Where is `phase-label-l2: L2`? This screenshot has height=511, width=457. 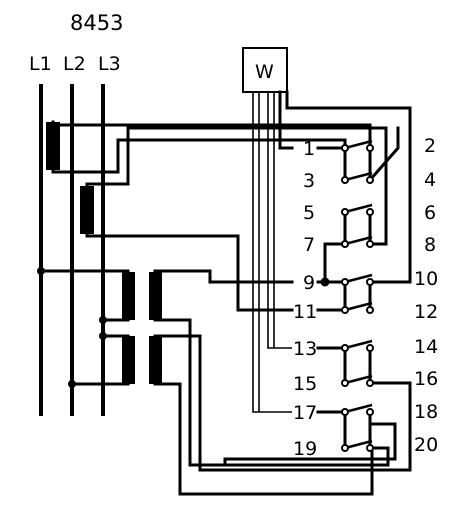 phase-label-l2: L2 is located at coordinates (74, 64).